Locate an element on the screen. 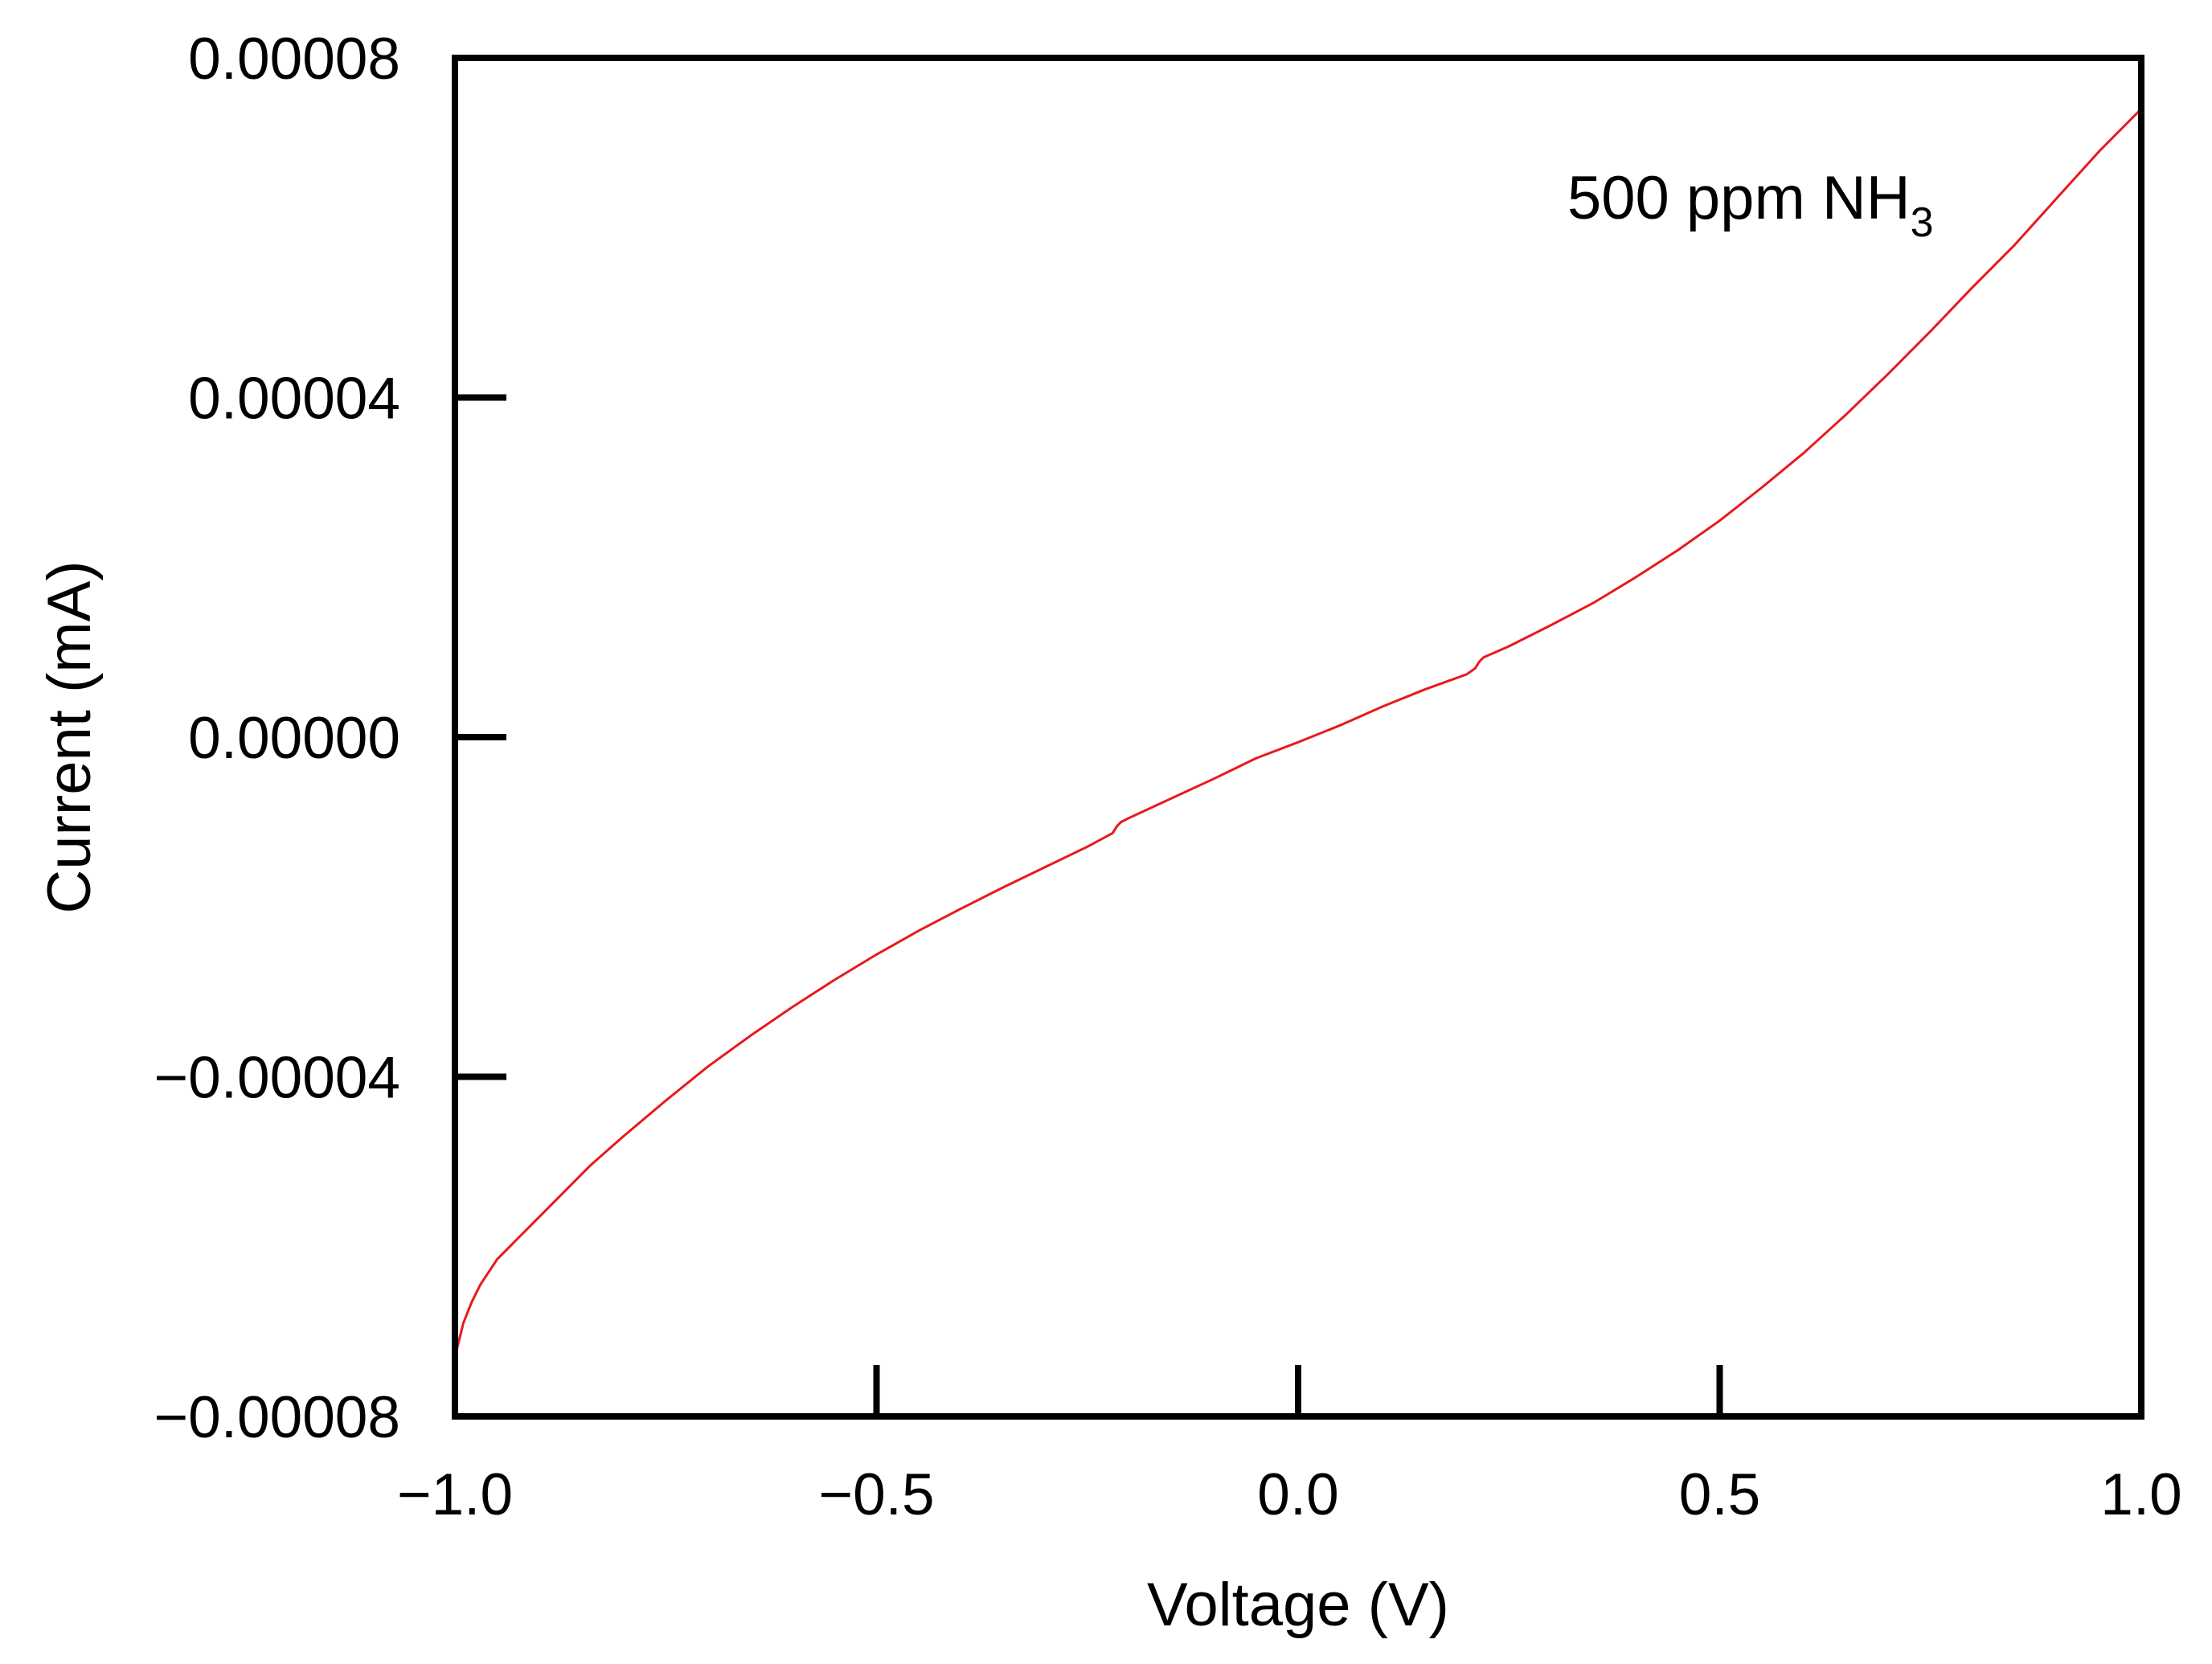 The image size is (2212, 1664). gas-annotation: 500 ppm NH3 is located at coordinates (1750, 205).